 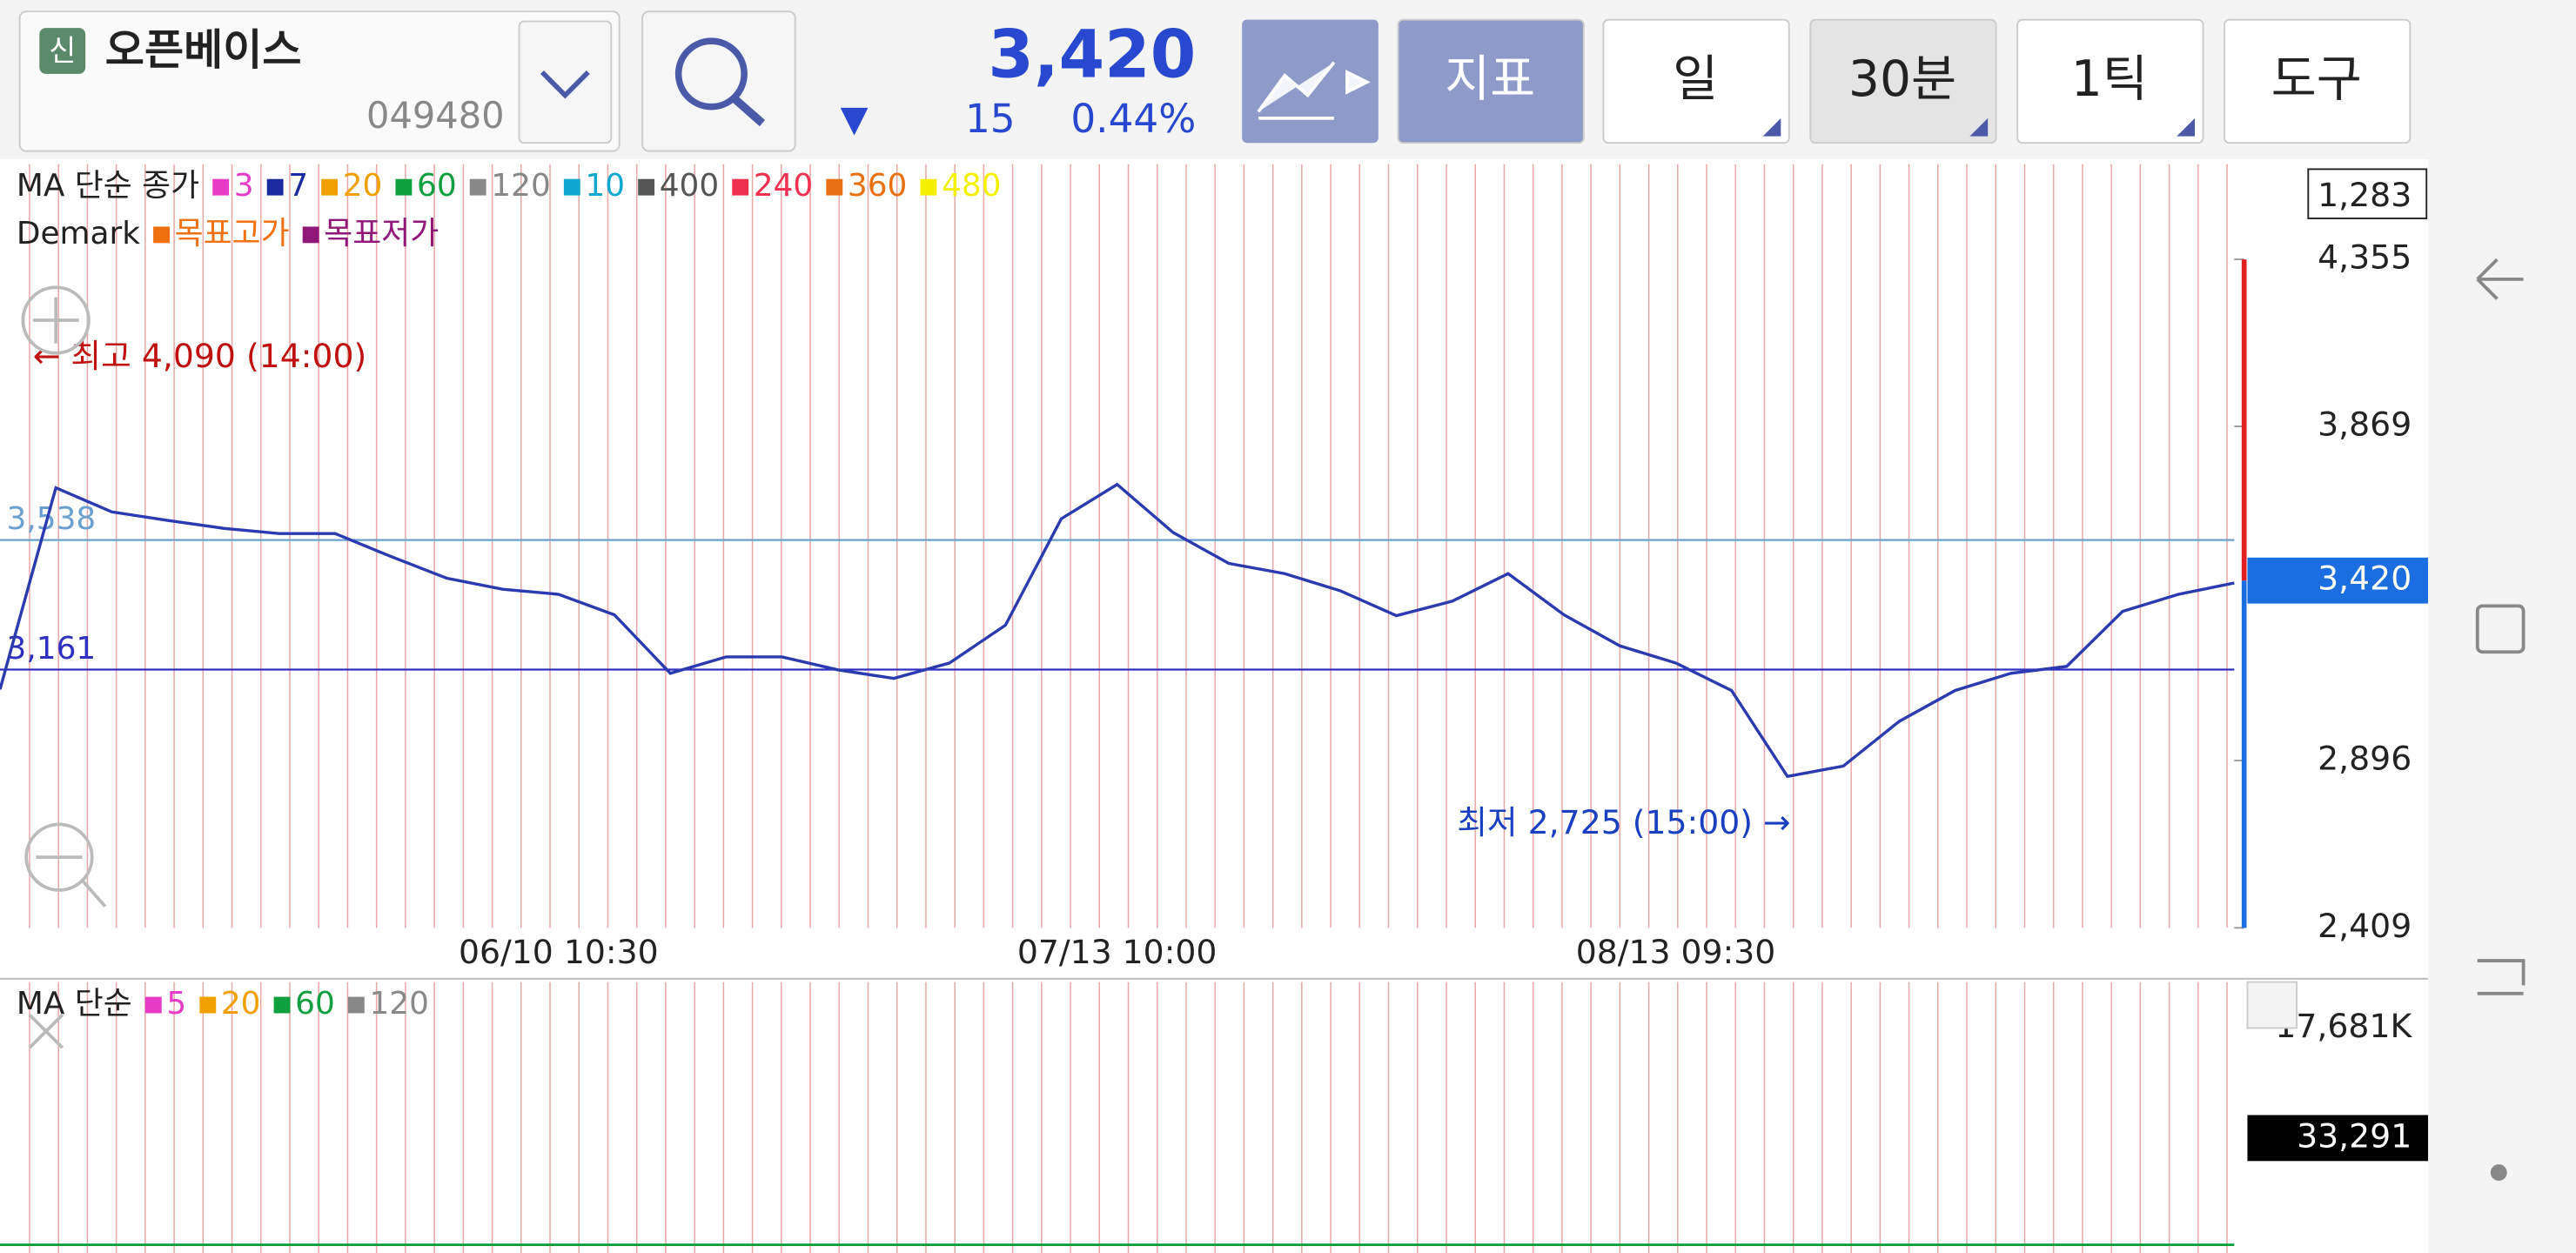 I want to click on dropdown-button, so click(x=566, y=82).